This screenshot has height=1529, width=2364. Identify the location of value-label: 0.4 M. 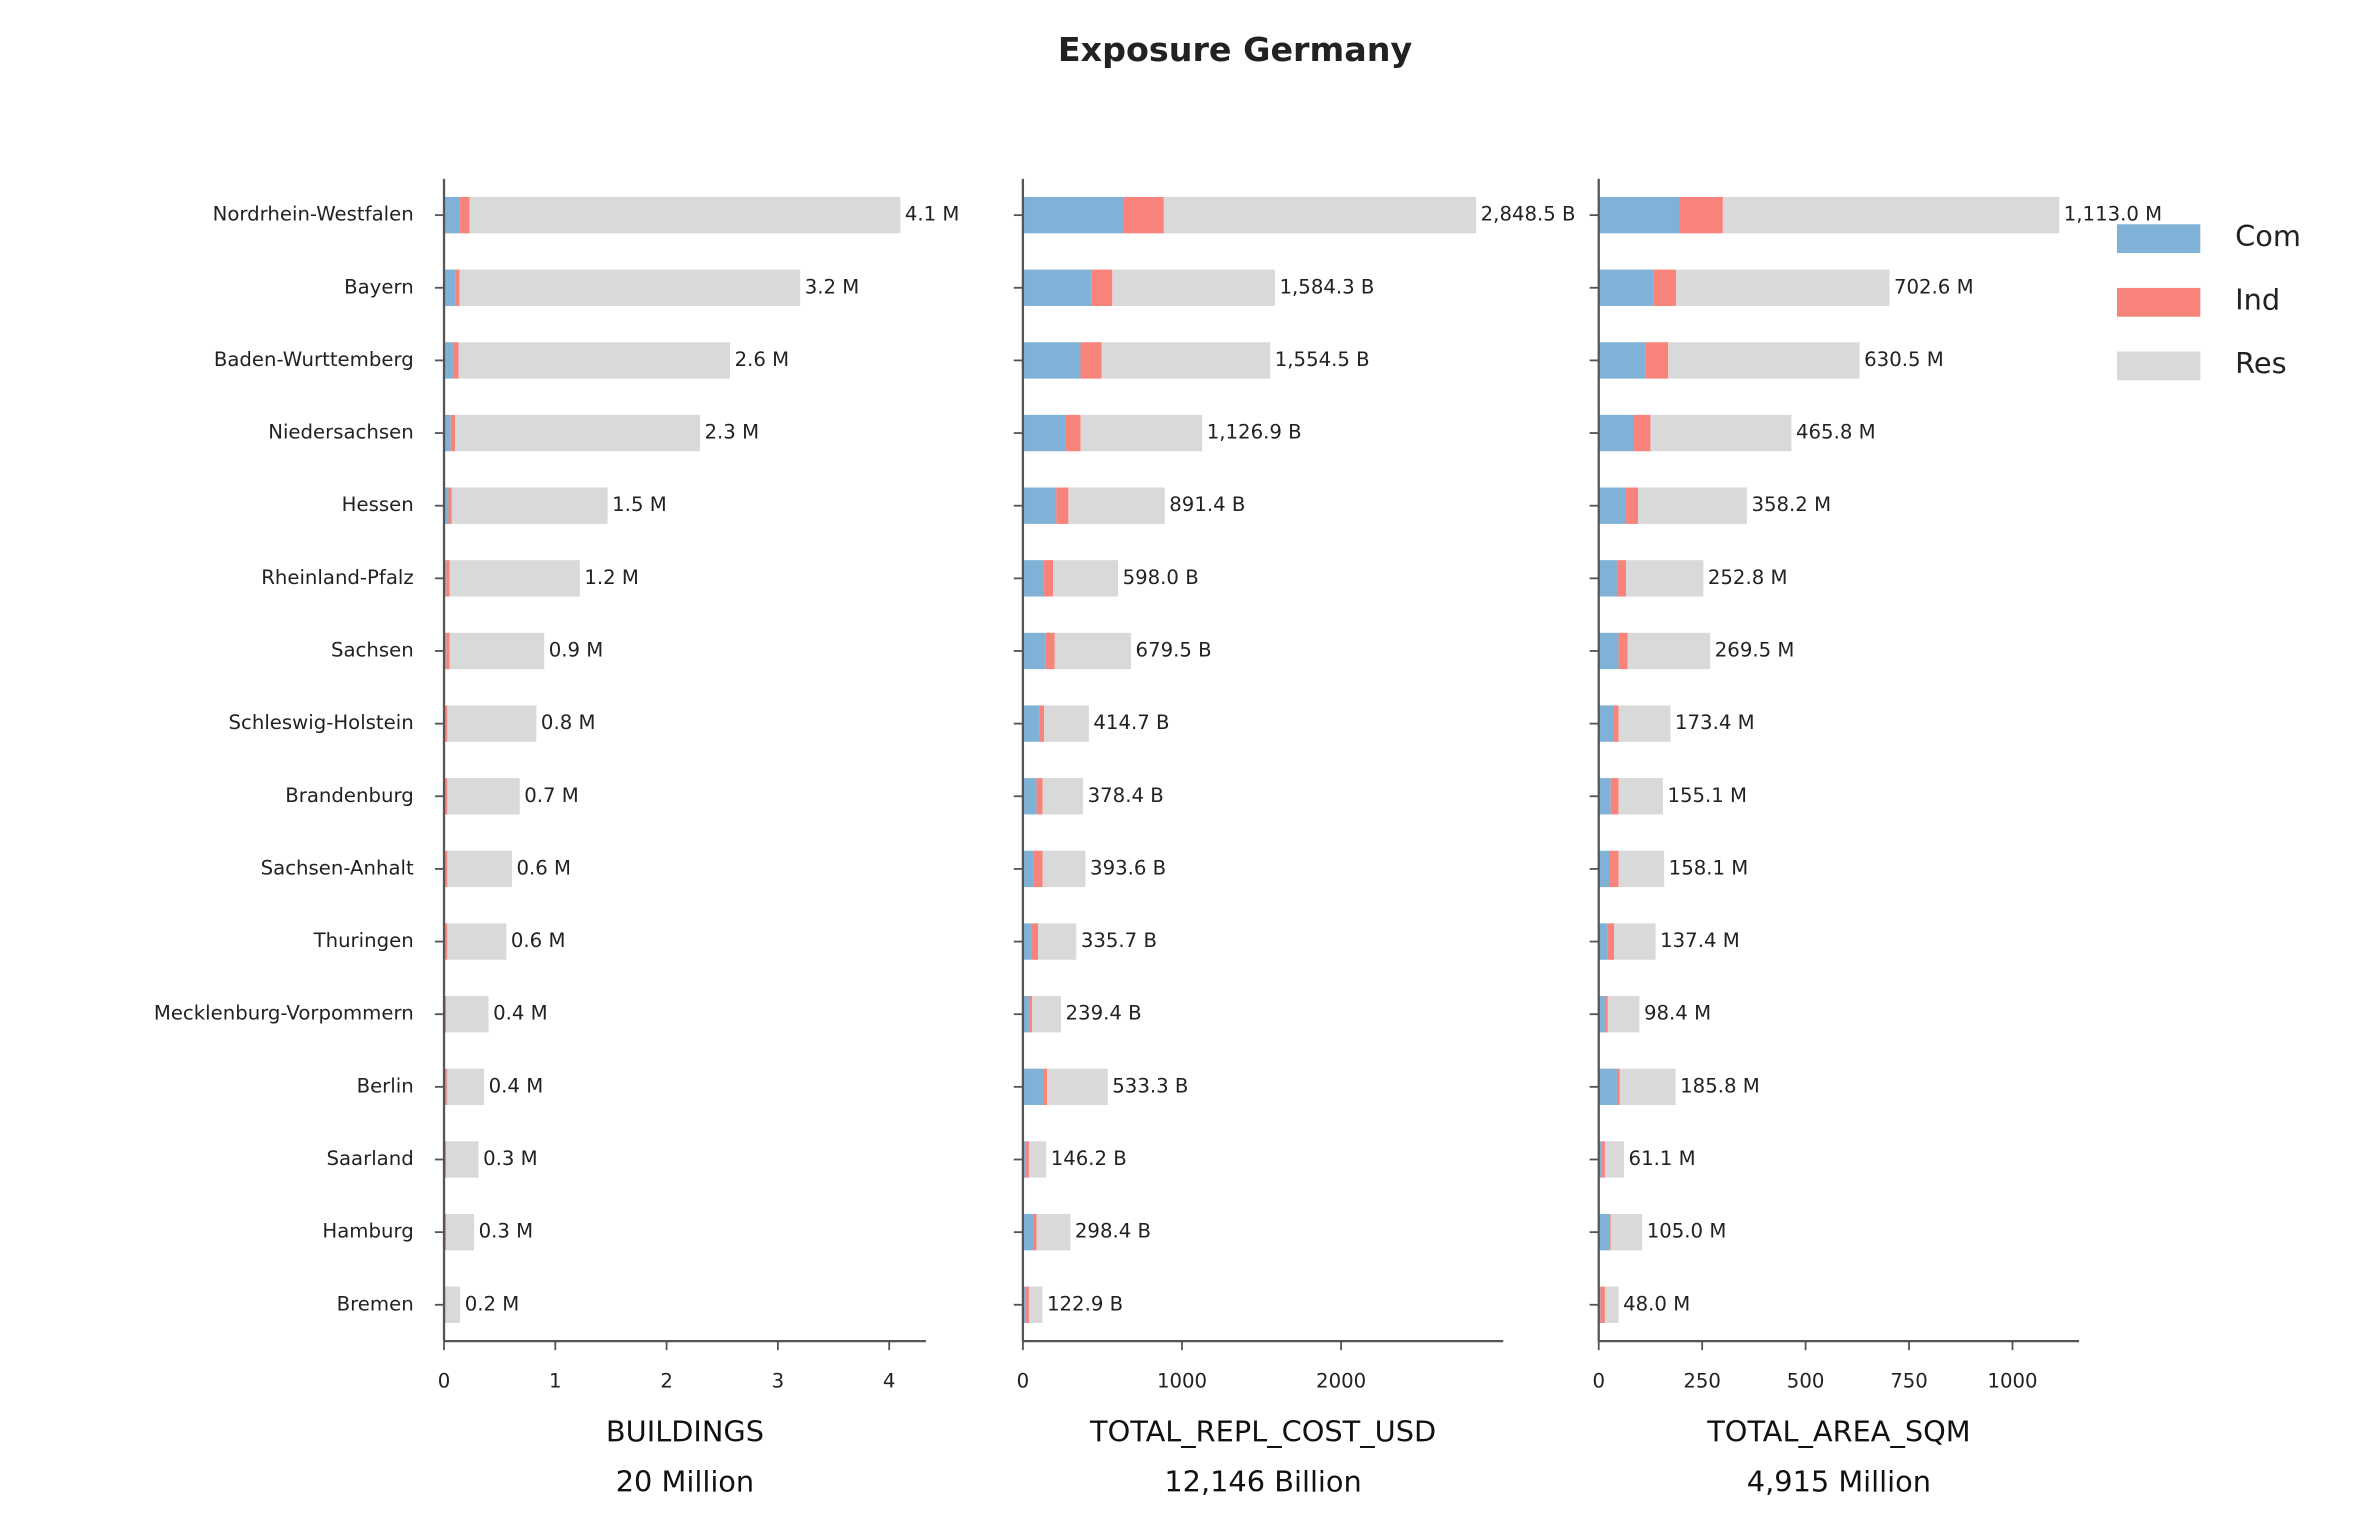
(516, 1085).